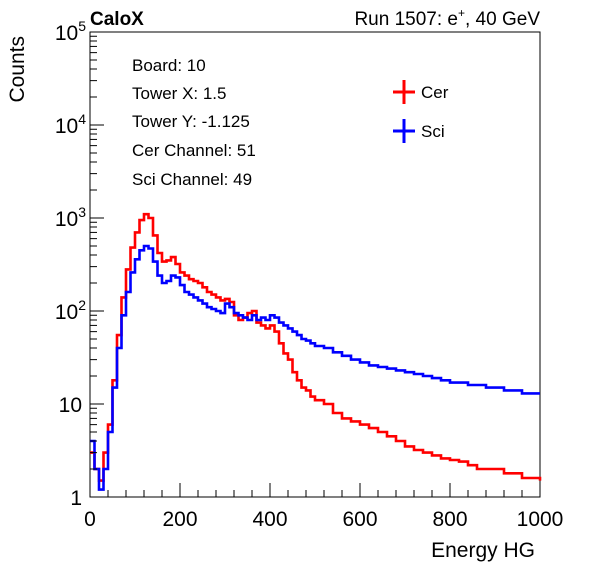  Describe the element at coordinates (404, 92) in the screenshot. I see `legend-marker-cer` at that location.